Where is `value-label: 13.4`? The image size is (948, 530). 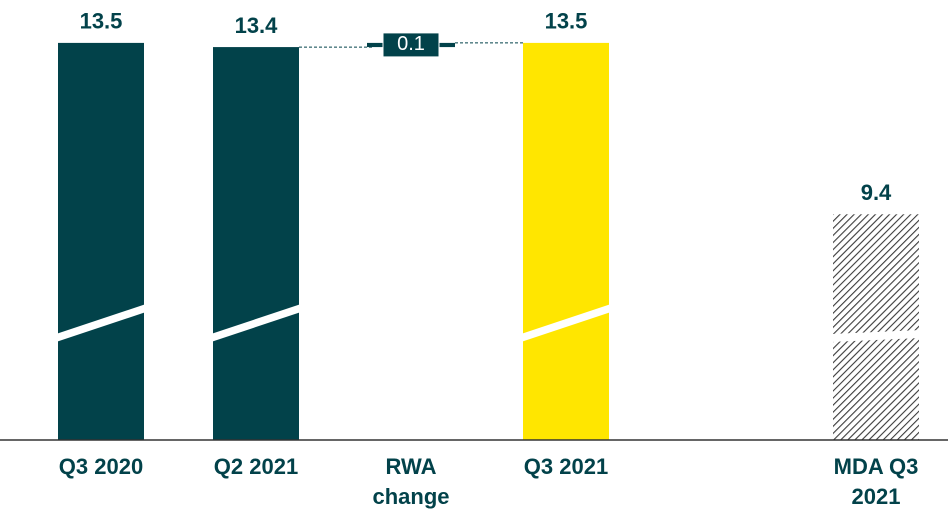
value-label: 13.4 is located at coordinates (257, 25).